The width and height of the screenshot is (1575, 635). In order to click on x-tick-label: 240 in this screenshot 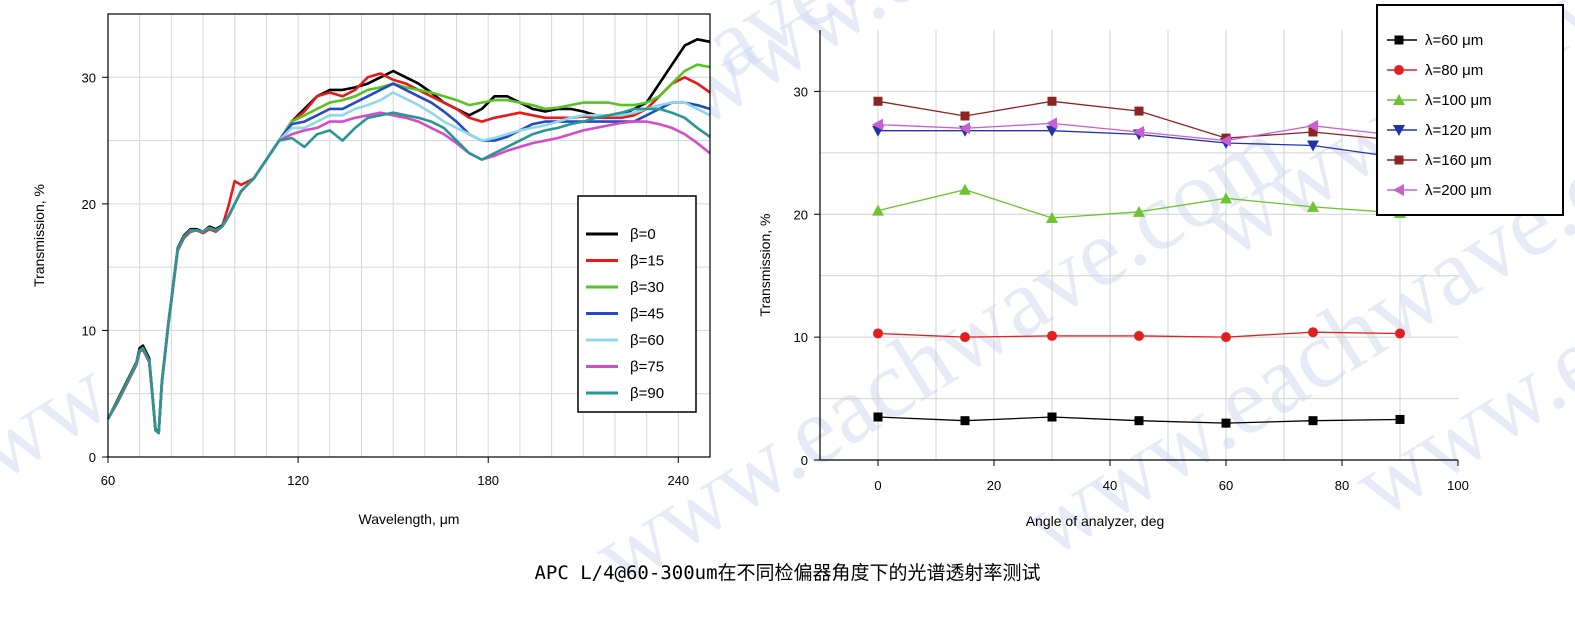, I will do `click(678, 480)`.